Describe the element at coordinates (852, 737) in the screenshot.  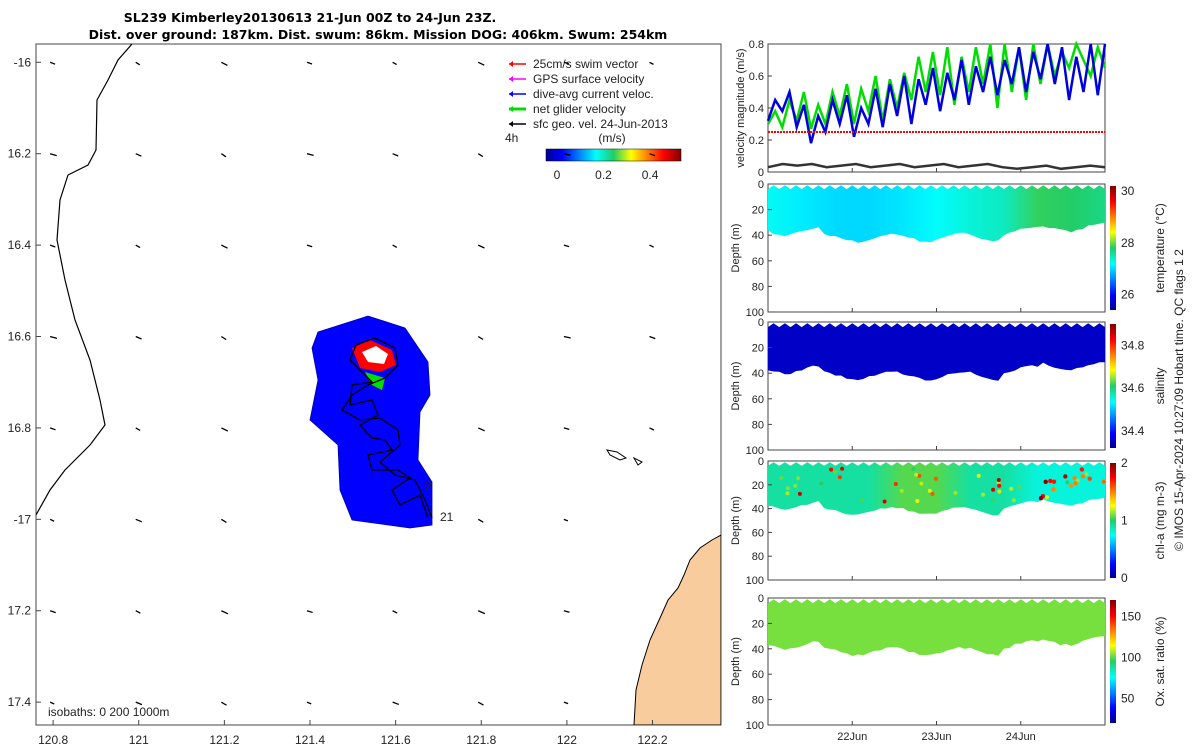
I see `time-tick-label: 22Jun` at that location.